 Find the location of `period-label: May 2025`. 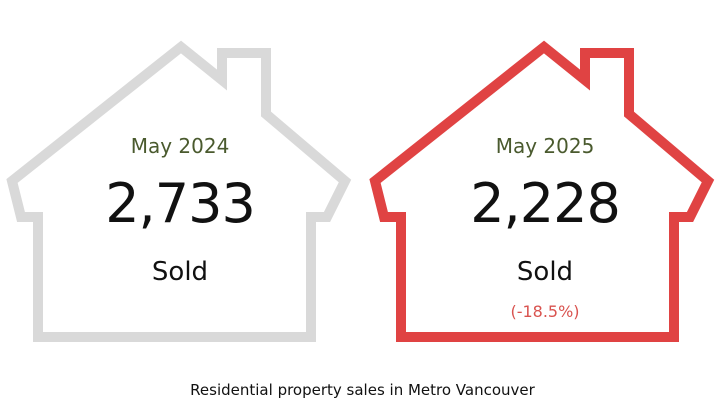

period-label: May 2025 is located at coordinates (545, 146).